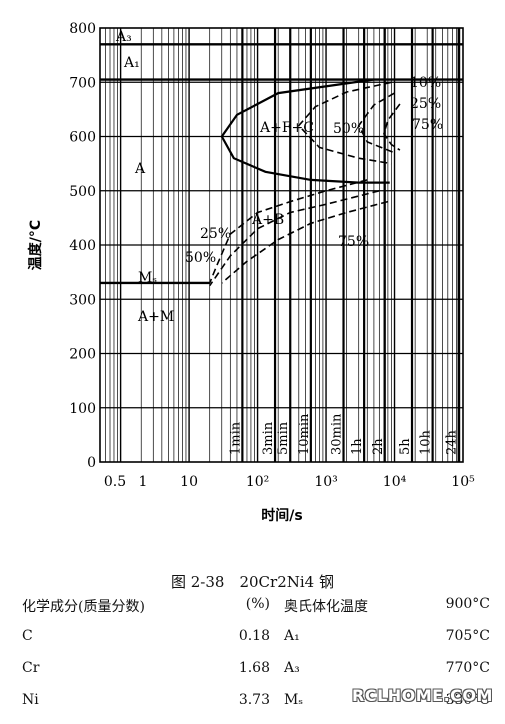  Describe the element at coordinates (115, 482) in the screenshot. I see `x-tick-label: 0.5` at that location.